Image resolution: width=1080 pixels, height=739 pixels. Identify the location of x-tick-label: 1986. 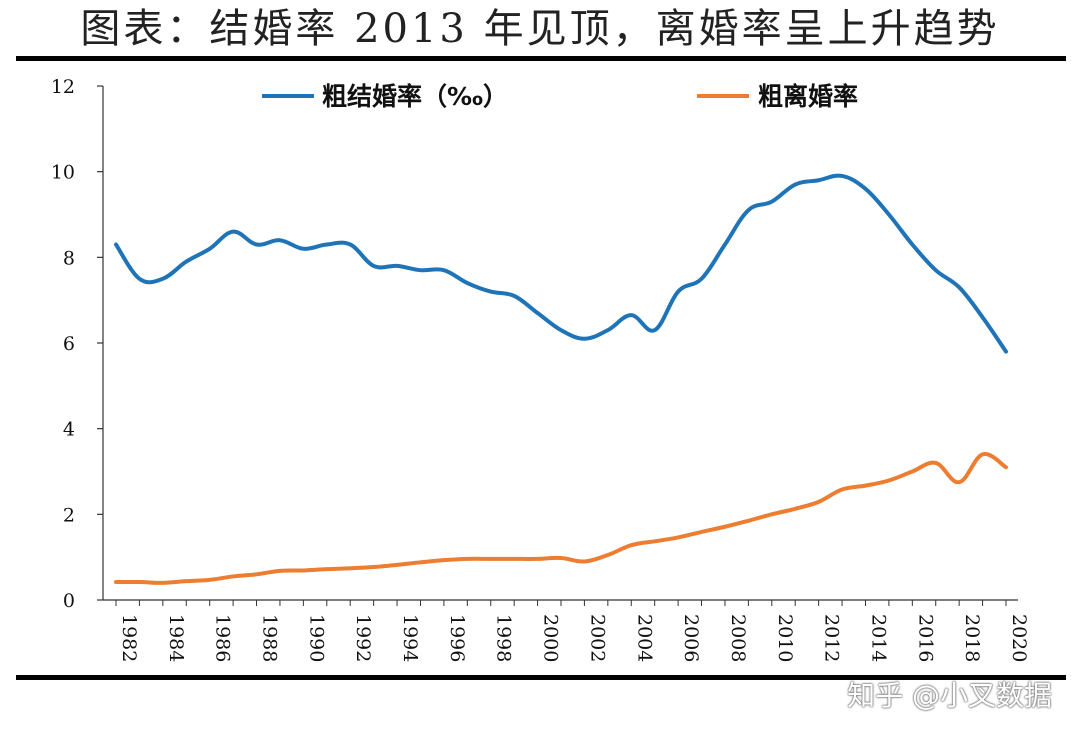
(223, 638).